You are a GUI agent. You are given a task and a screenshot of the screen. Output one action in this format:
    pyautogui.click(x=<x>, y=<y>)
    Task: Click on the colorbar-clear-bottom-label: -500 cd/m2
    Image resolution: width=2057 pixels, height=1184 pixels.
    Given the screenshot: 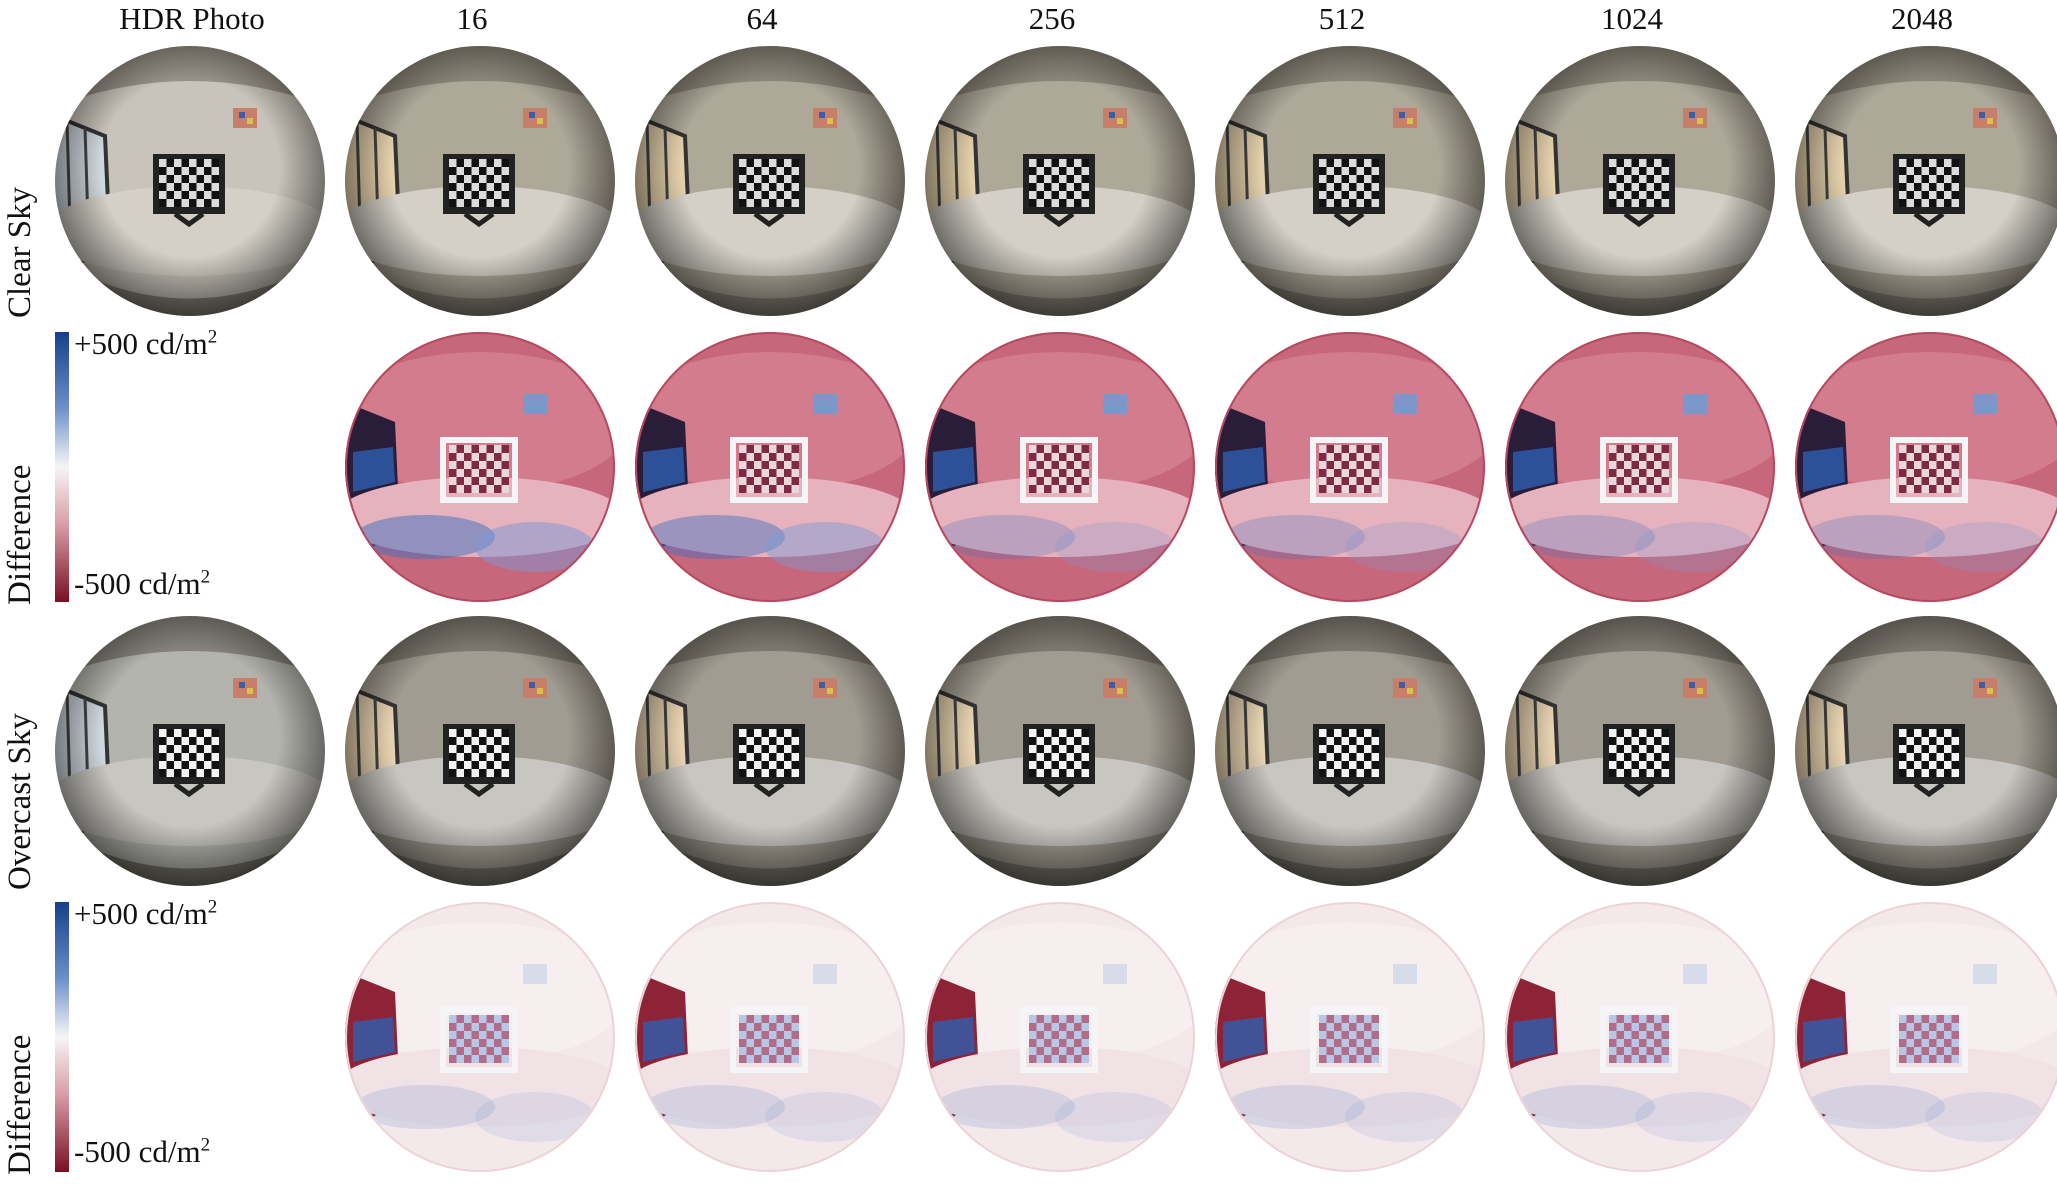 What is the action you would take?
    pyautogui.click(x=142, y=583)
    